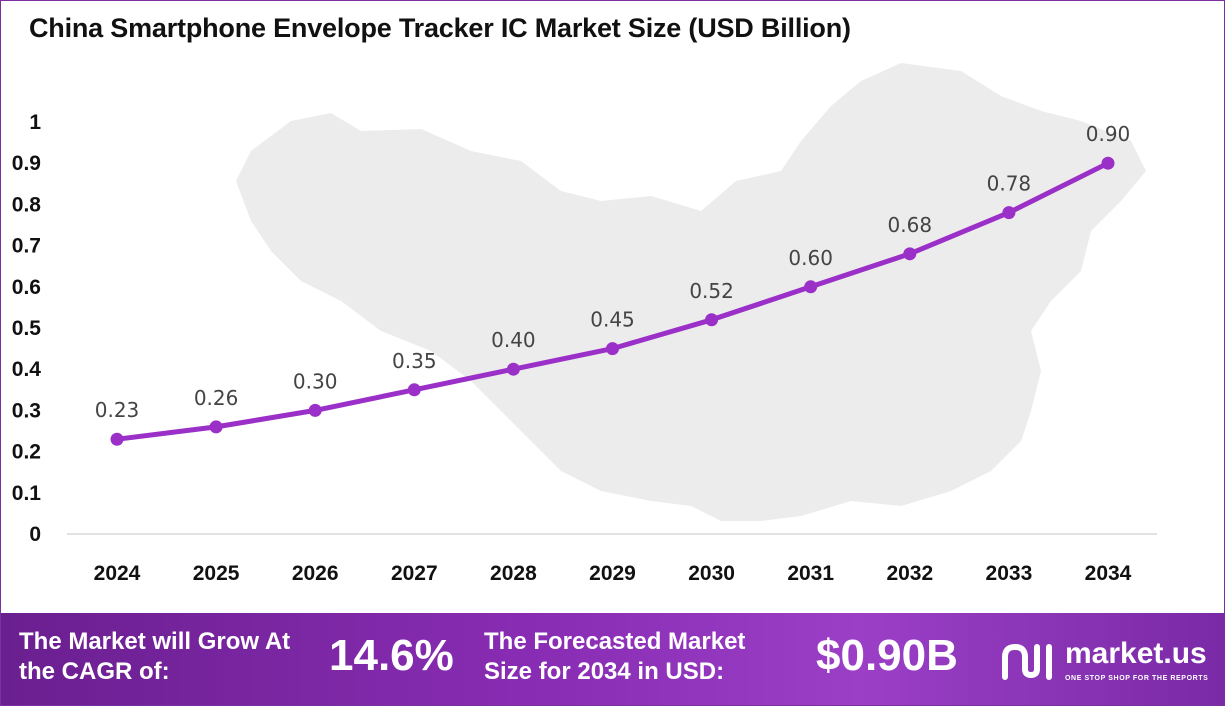 The image size is (1225, 706). What do you see at coordinates (26, 163) in the screenshot?
I see `y-tick-label: 0.9` at bounding box center [26, 163].